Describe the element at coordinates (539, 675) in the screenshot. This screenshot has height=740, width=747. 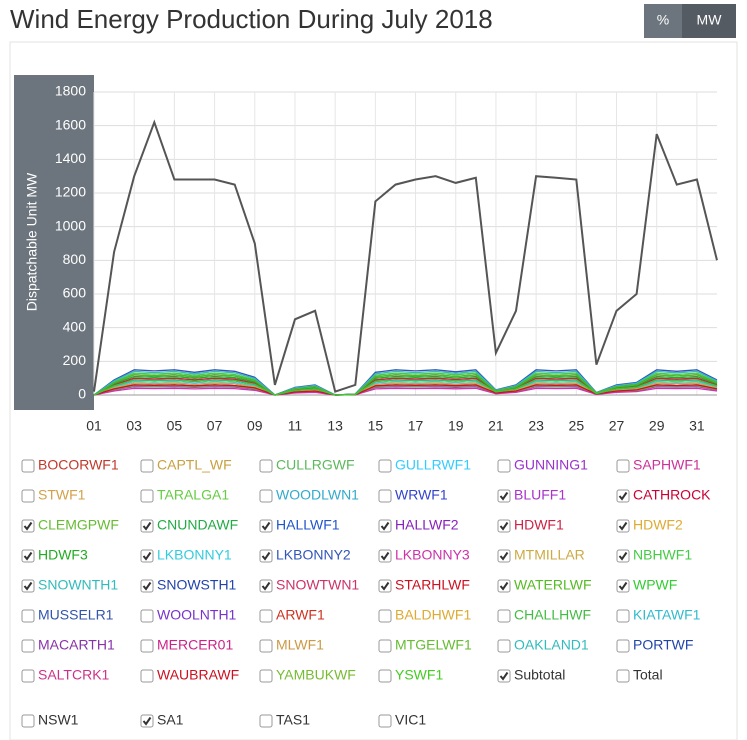
I see `legend-label: Subtotal` at that location.